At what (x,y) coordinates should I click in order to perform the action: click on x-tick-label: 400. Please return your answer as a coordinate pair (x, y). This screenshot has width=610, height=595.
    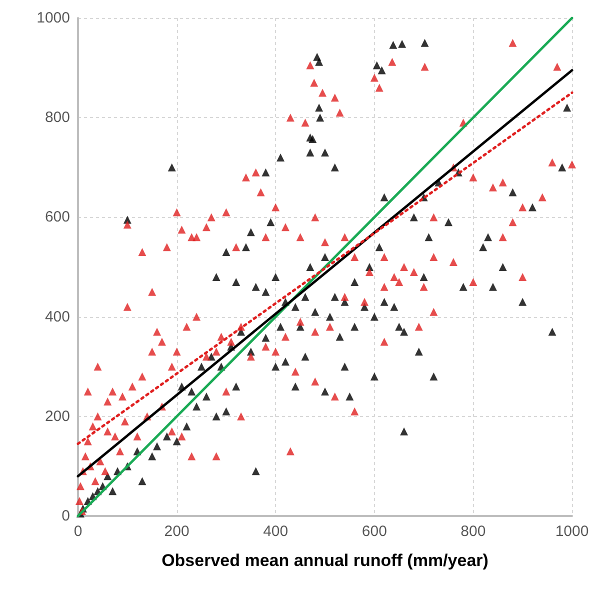
    Looking at the image, I should click on (275, 531).